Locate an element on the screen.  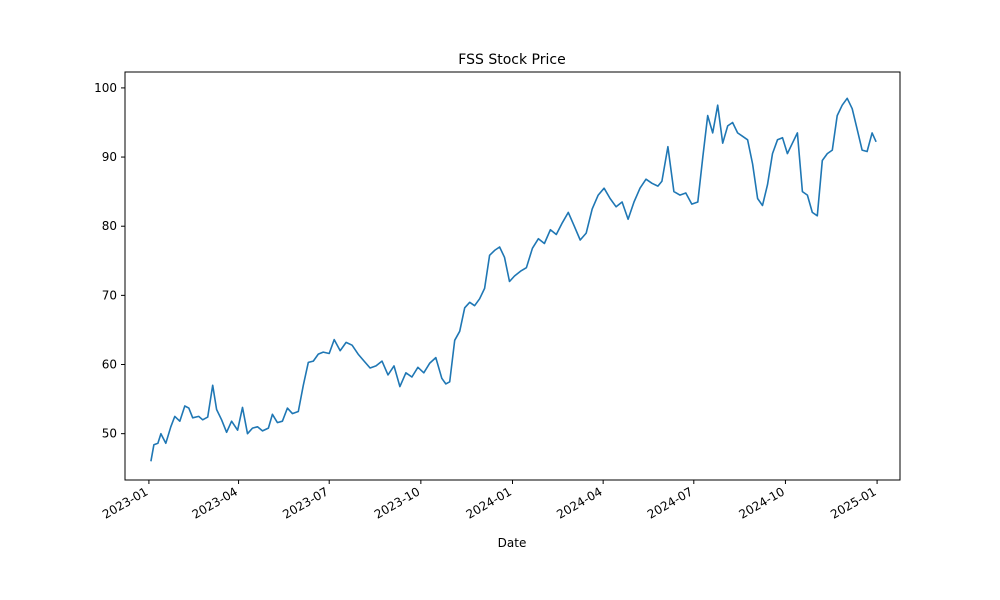
x-tick-label: 2024-10 is located at coordinates (762, 502).